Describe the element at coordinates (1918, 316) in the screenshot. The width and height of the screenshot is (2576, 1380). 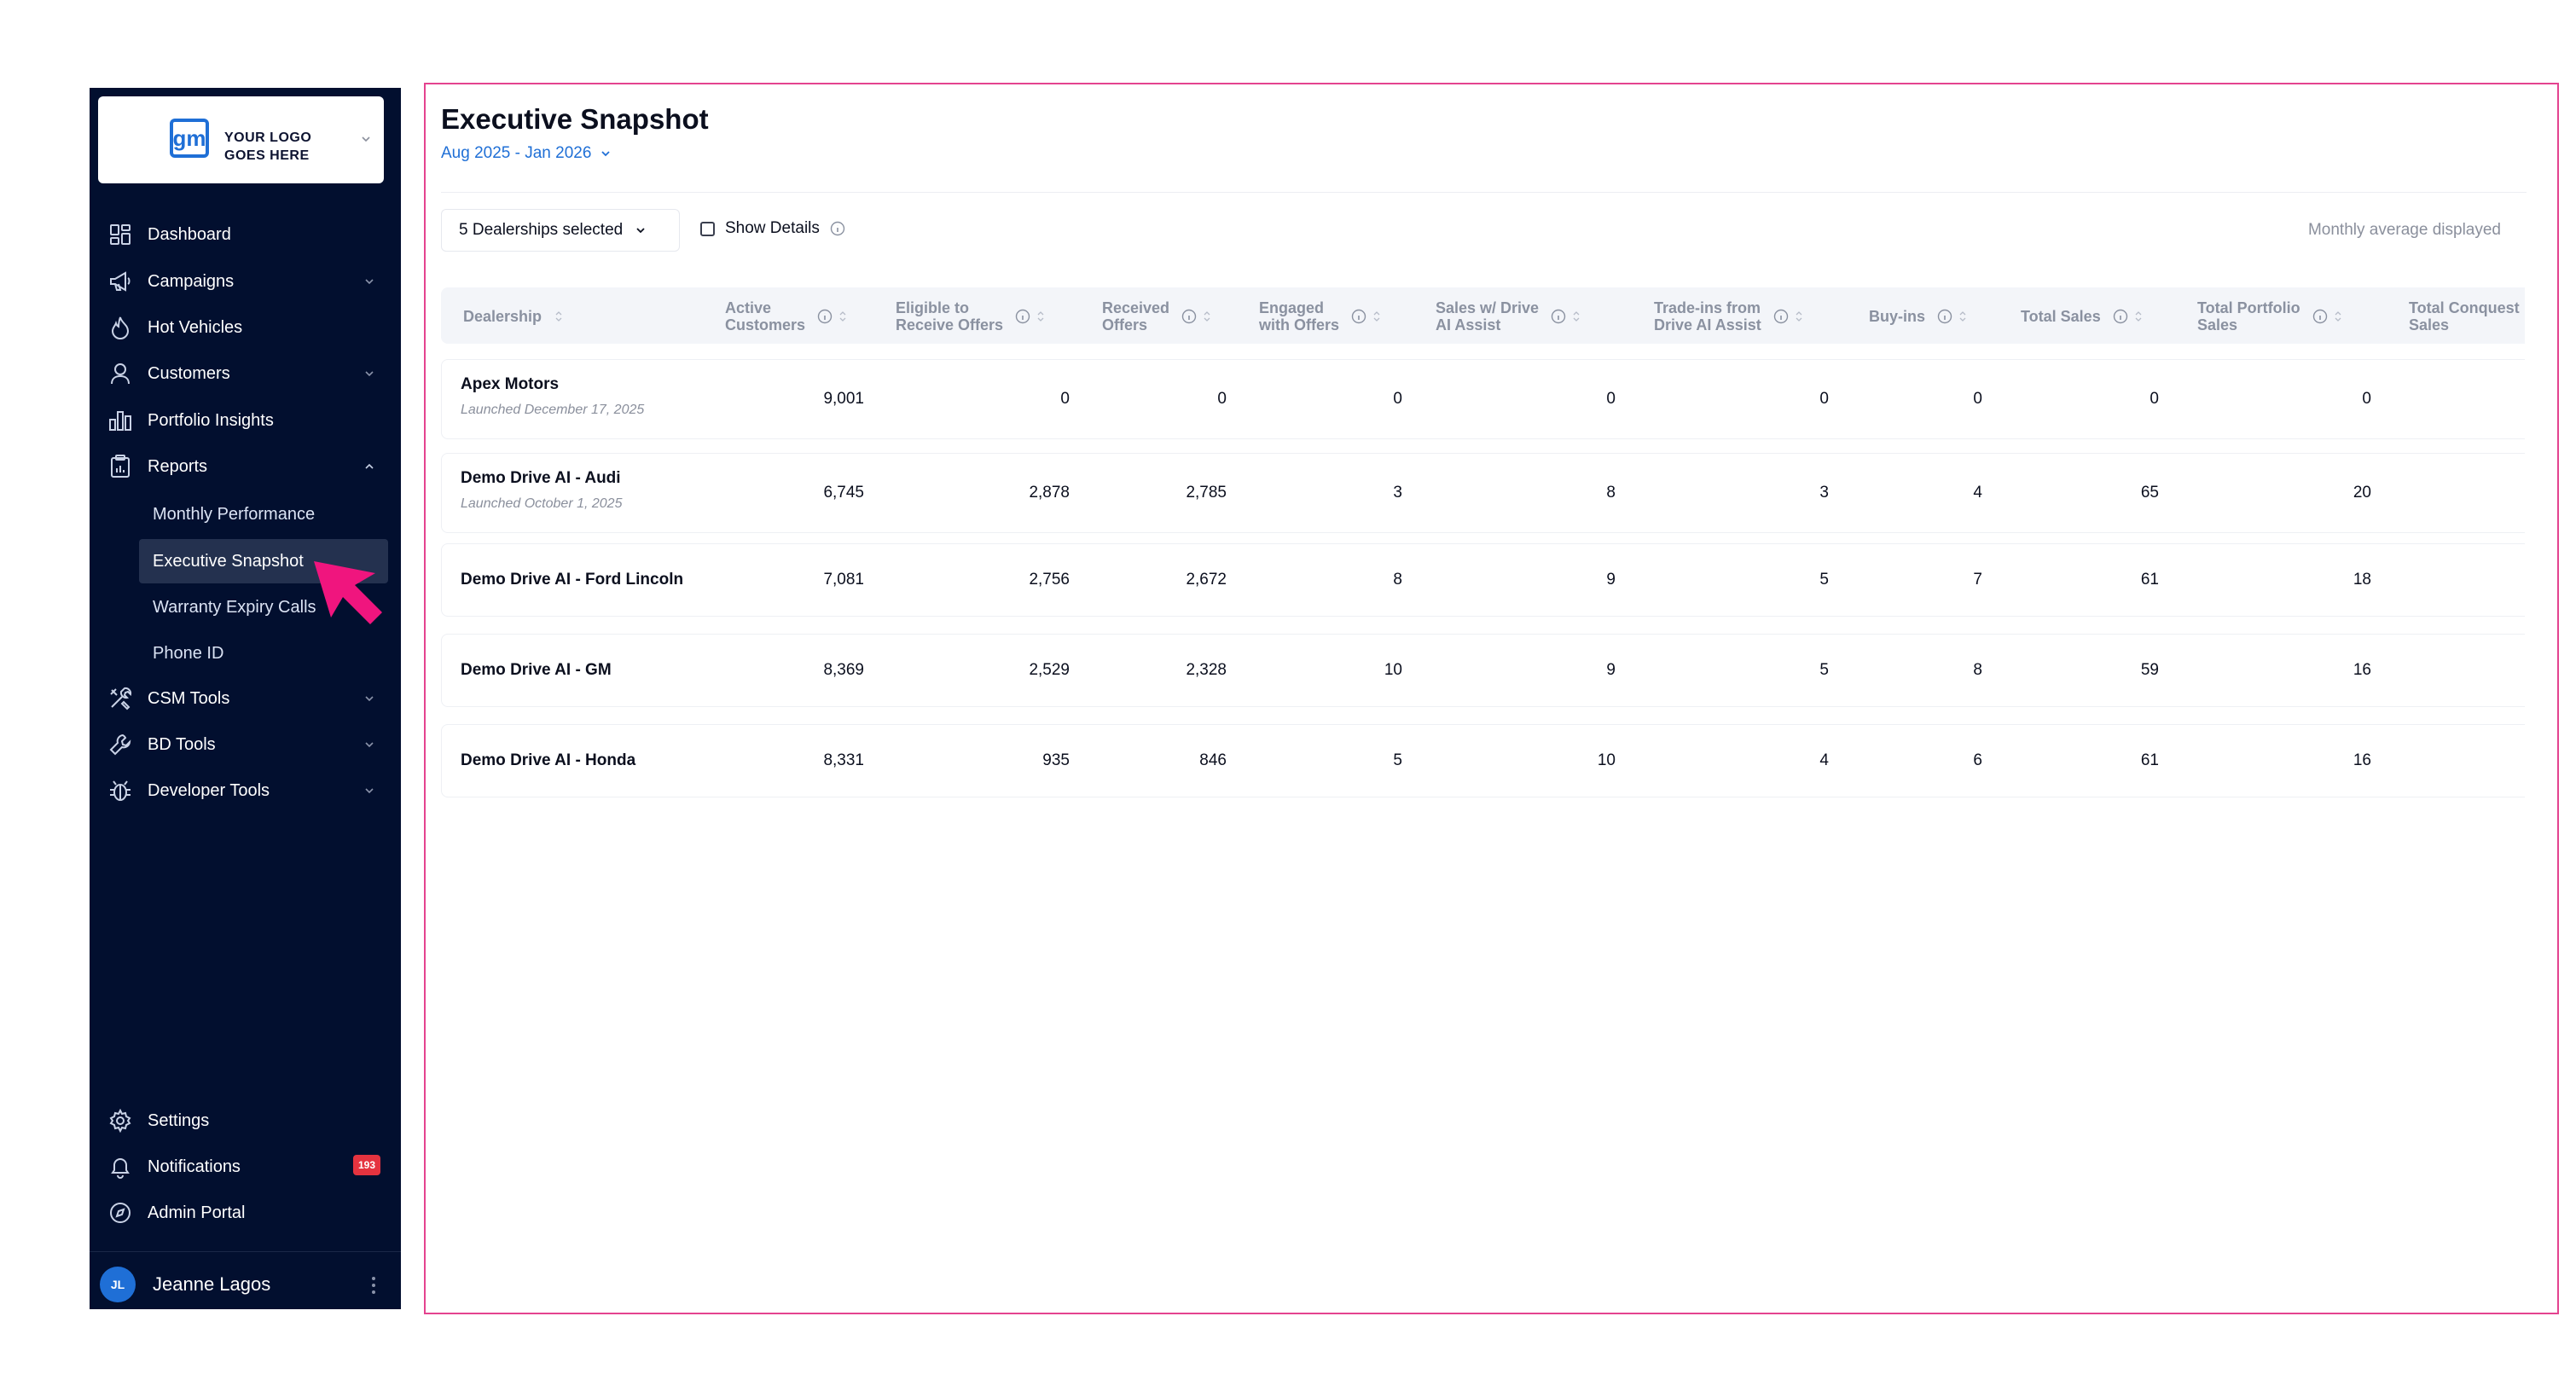
I see `column-header: Buy-ins` at that location.